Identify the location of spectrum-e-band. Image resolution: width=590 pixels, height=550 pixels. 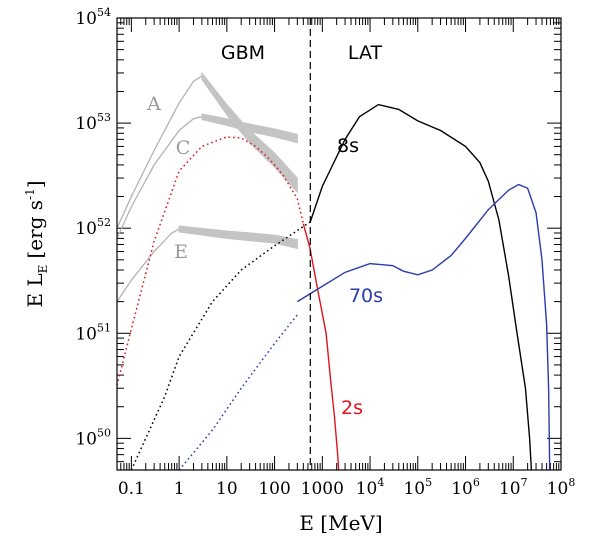
(238, 237).